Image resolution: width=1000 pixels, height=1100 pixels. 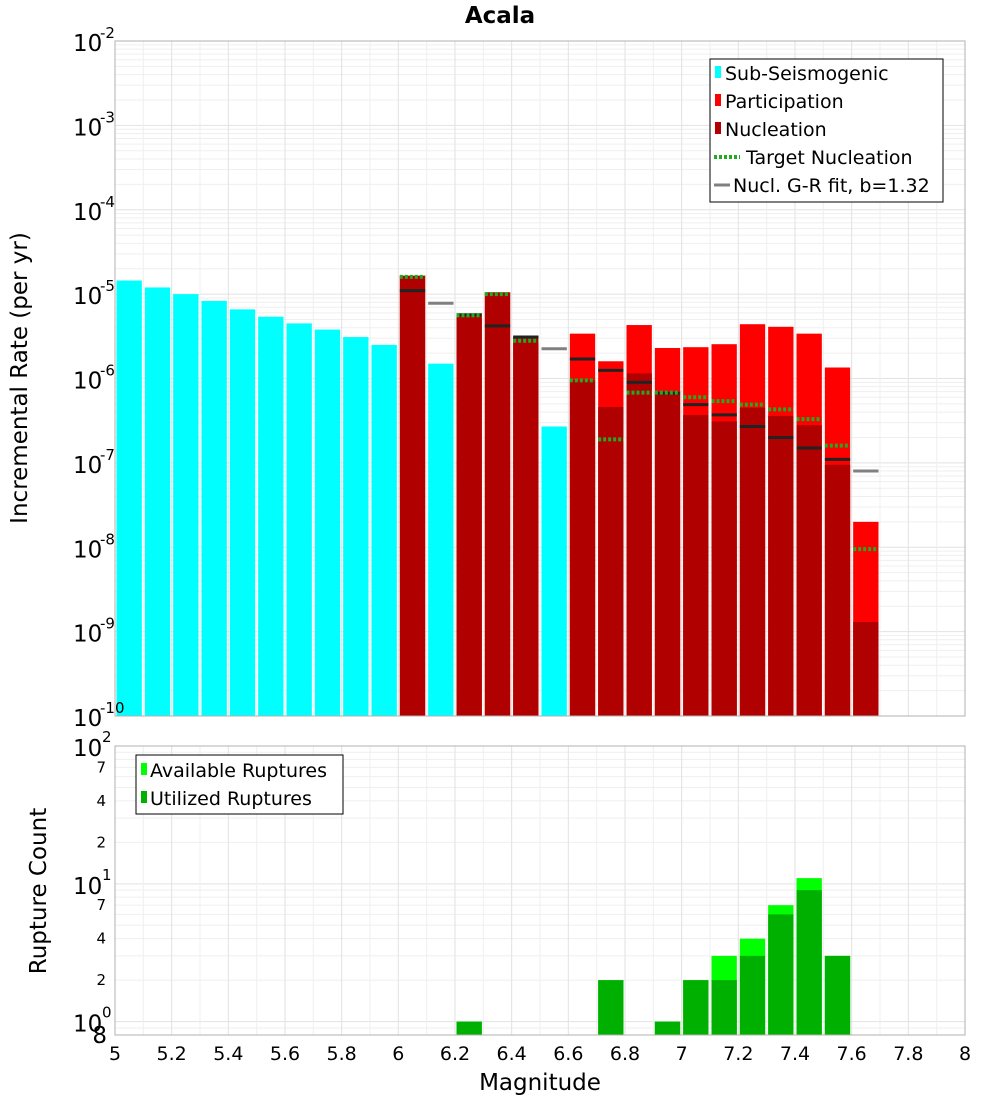 I want to click on rate-y-tick-exponent: -3, so click(x=107, y=117).